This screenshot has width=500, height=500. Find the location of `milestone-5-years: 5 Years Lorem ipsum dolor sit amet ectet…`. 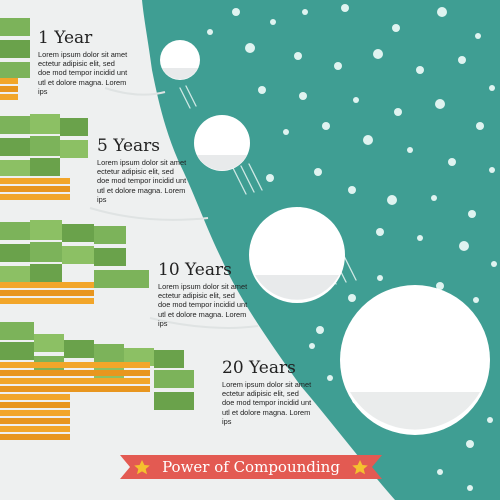

milestone-5-years: 5 Years Lorem ipsum dolor sit amet ectet… is located at coordinates (142, 170).